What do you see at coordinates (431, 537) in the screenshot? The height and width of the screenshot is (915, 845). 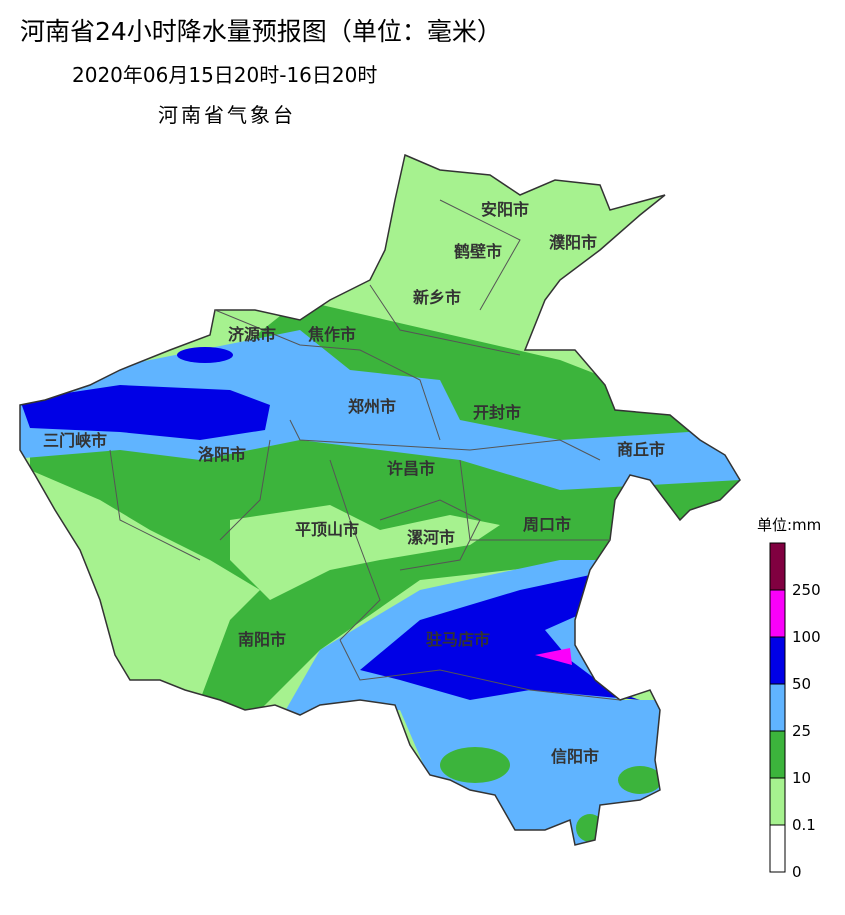 I see `city-label: 漯河市` at bounding box center [431, 537].